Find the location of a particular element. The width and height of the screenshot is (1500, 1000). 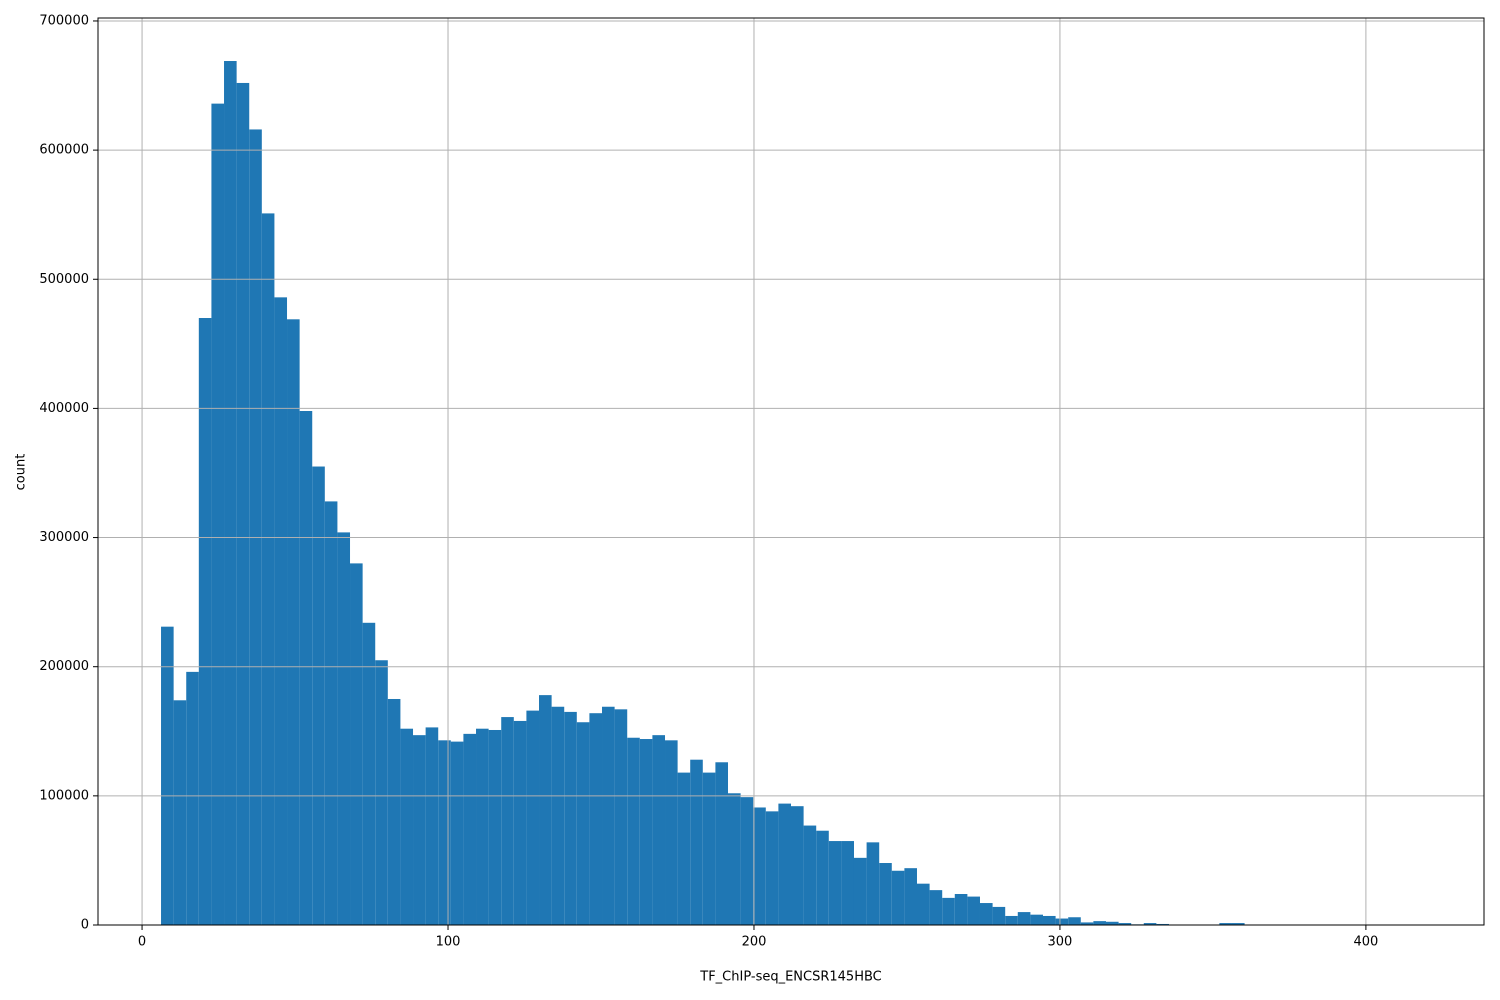

x-tick-label: 400 is located at coordinates (1365, 942).